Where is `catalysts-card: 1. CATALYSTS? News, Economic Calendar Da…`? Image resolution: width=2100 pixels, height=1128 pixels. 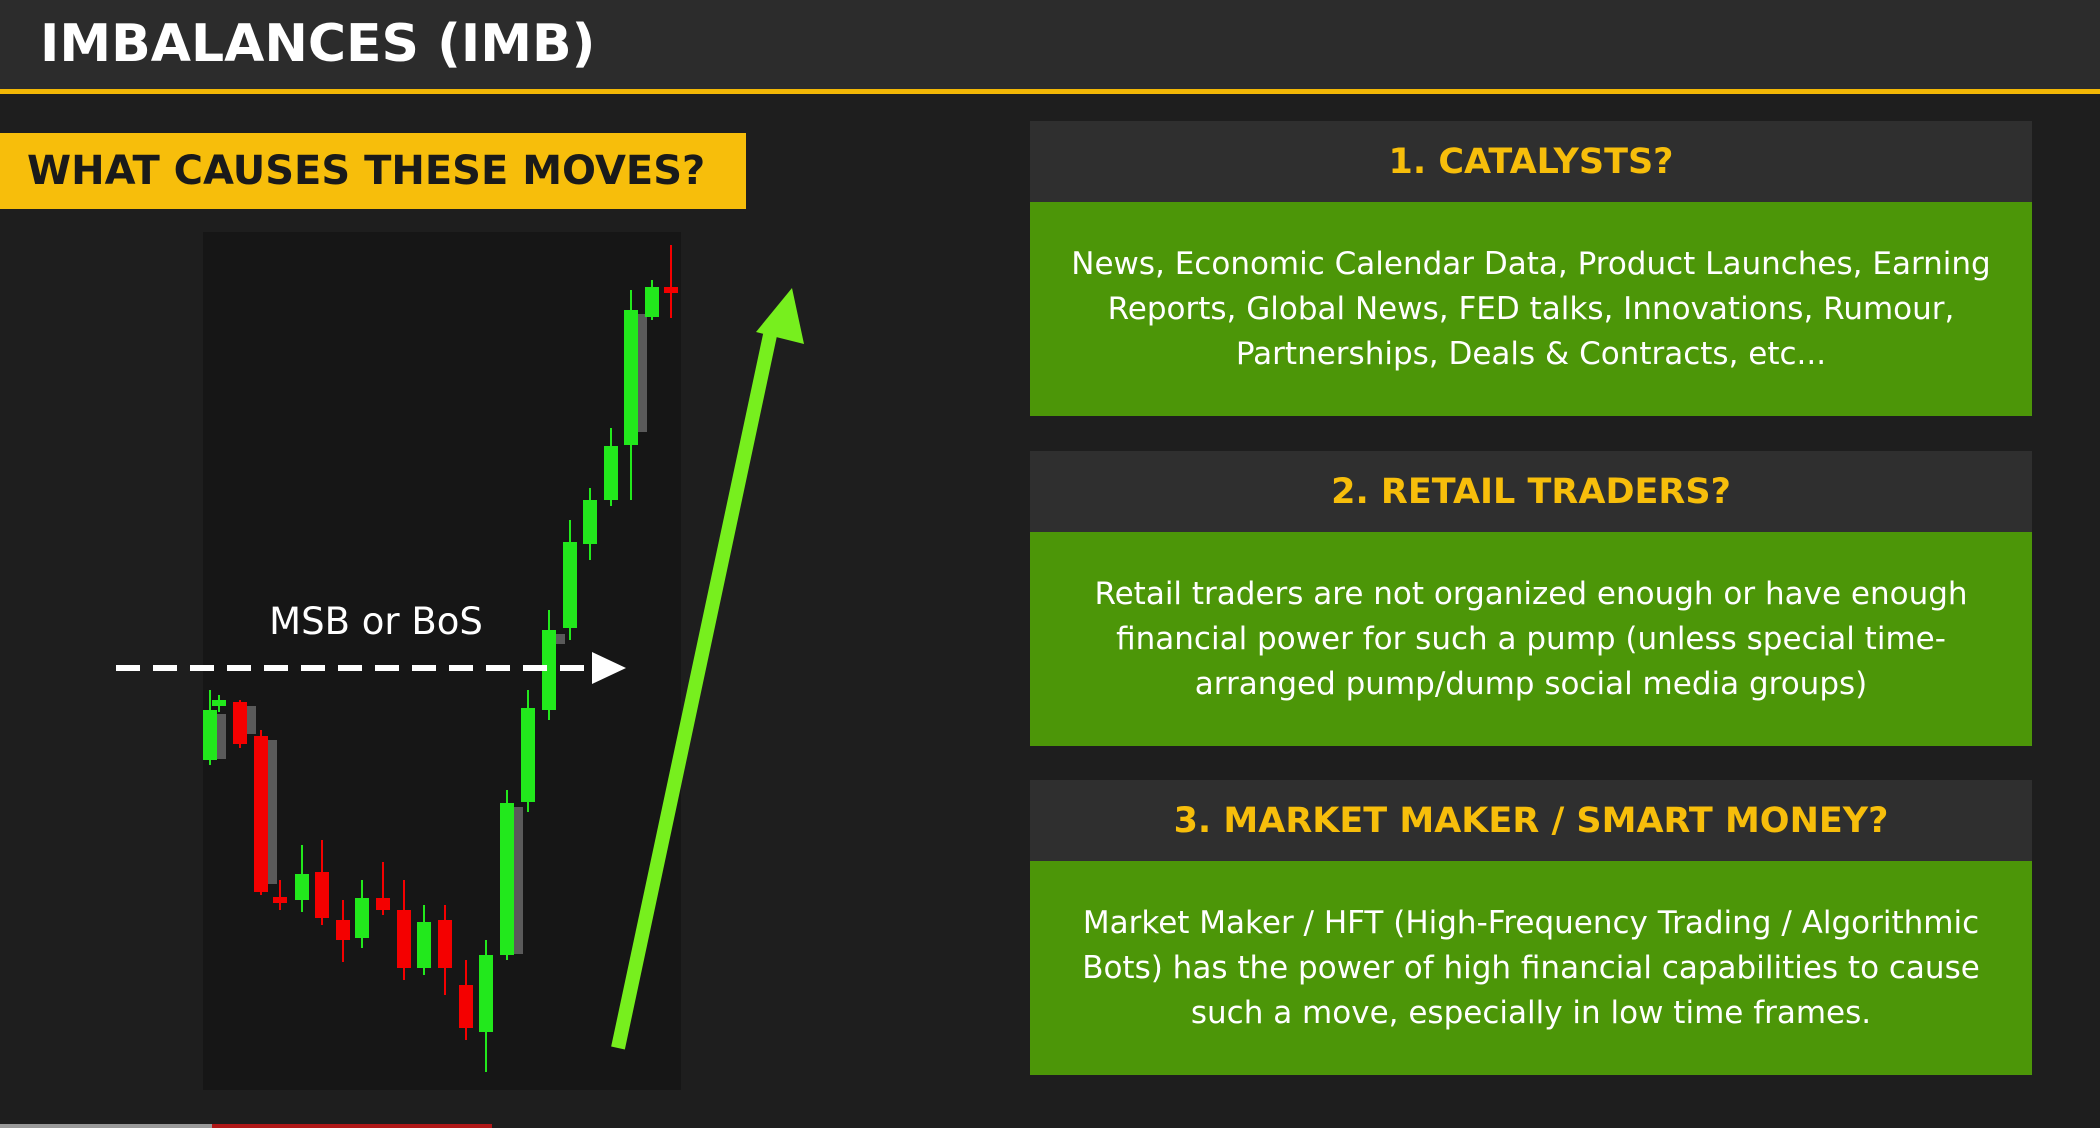
catalysts-card: 1. CATALYSTS? News, Economic Calendar Da… is located at coordinates (1531, 268).